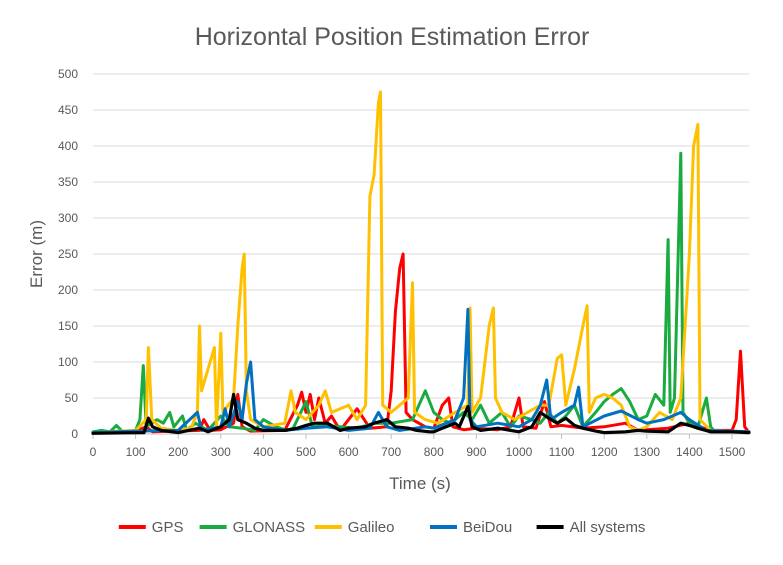 This screenshot has width=783, height=565. What do you see at coordinates (604, 452) in the screenshot?
I see `x-tick-label: 1200` at bounding box center [604, 452].